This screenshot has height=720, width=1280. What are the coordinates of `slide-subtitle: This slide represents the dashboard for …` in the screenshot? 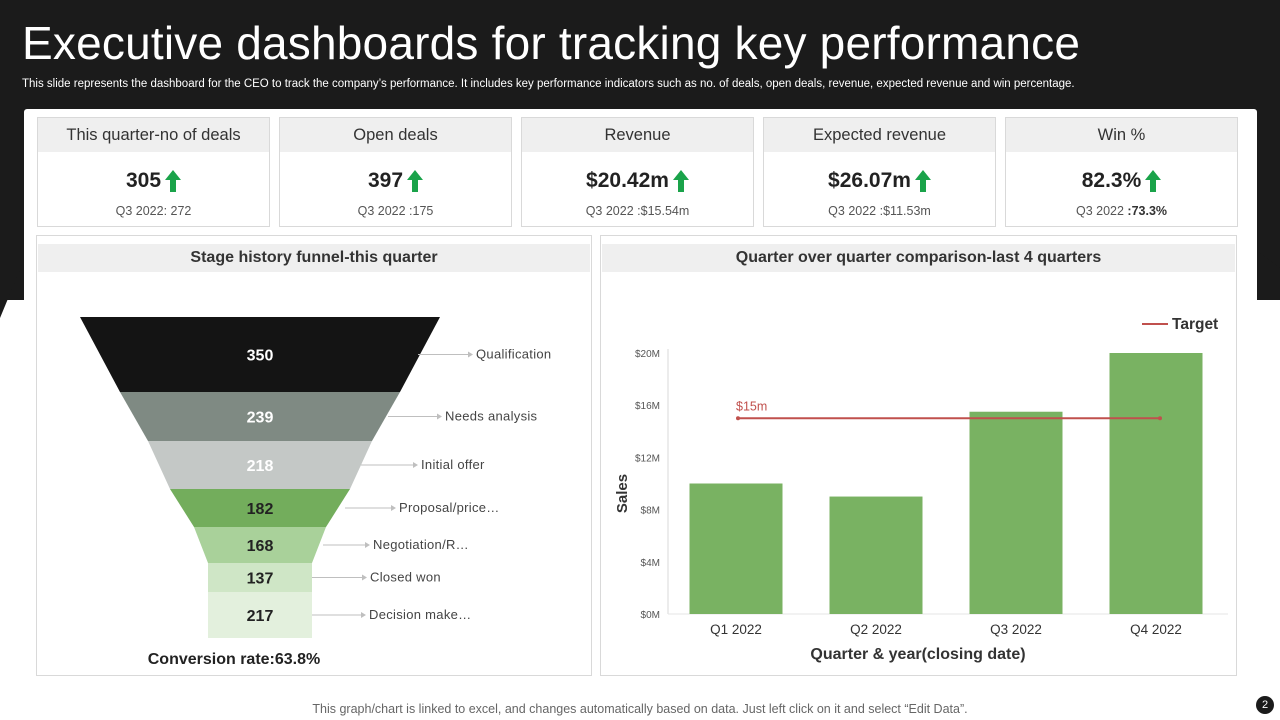 It's located at (548, 84).